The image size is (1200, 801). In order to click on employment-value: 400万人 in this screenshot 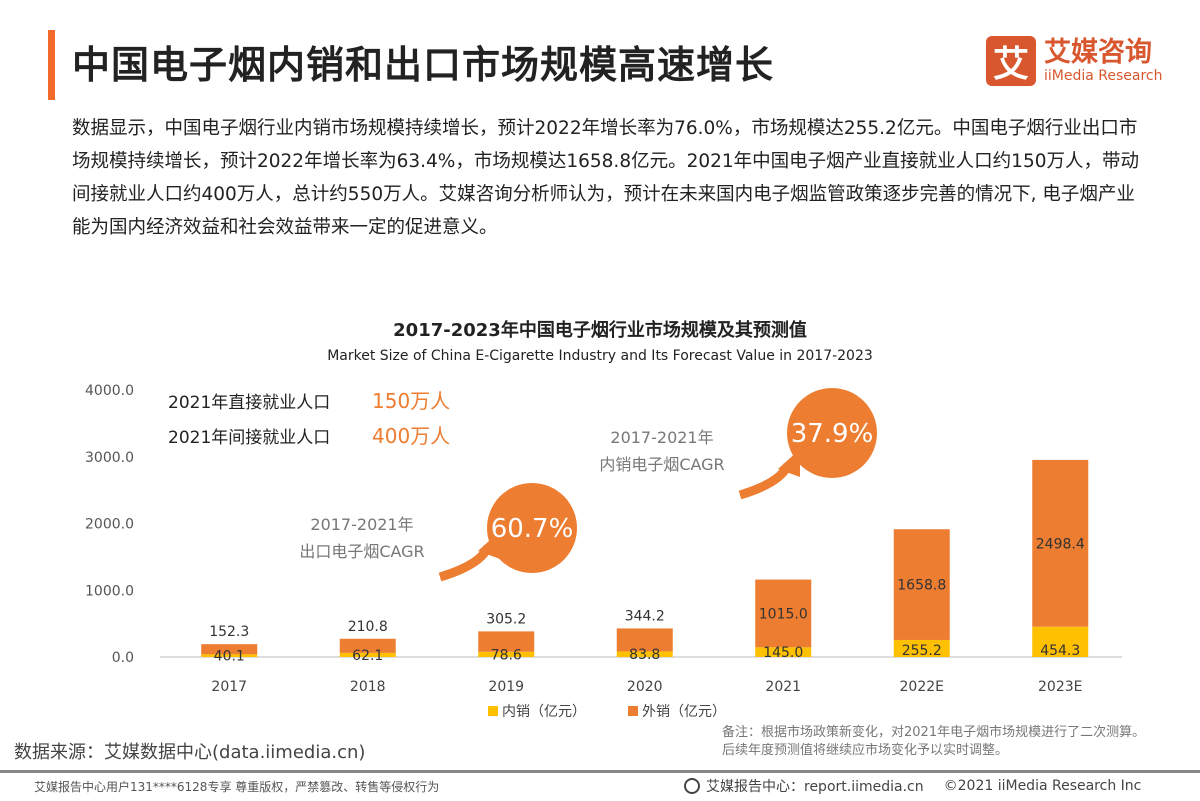, I will do `click(411, 436)`.